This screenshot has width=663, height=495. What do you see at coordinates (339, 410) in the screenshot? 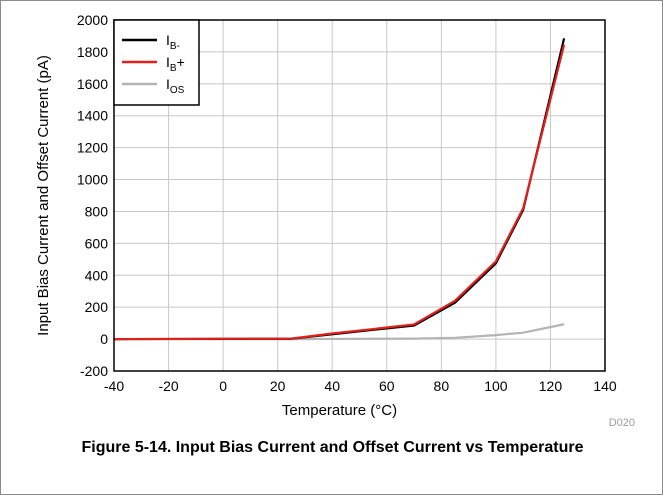
I see `x-axis-label: Temperature (°C)` at bounding box center [339, 410].